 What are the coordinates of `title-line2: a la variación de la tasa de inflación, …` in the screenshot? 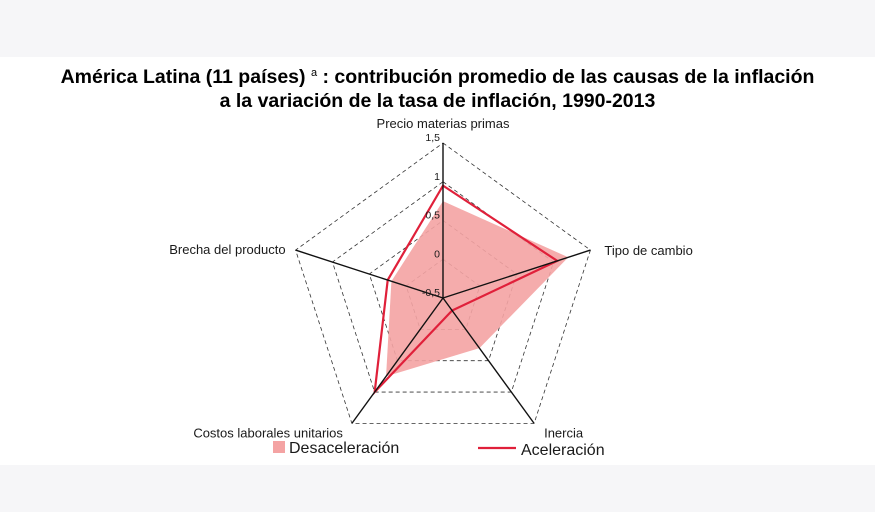 It's located at (437, 101).